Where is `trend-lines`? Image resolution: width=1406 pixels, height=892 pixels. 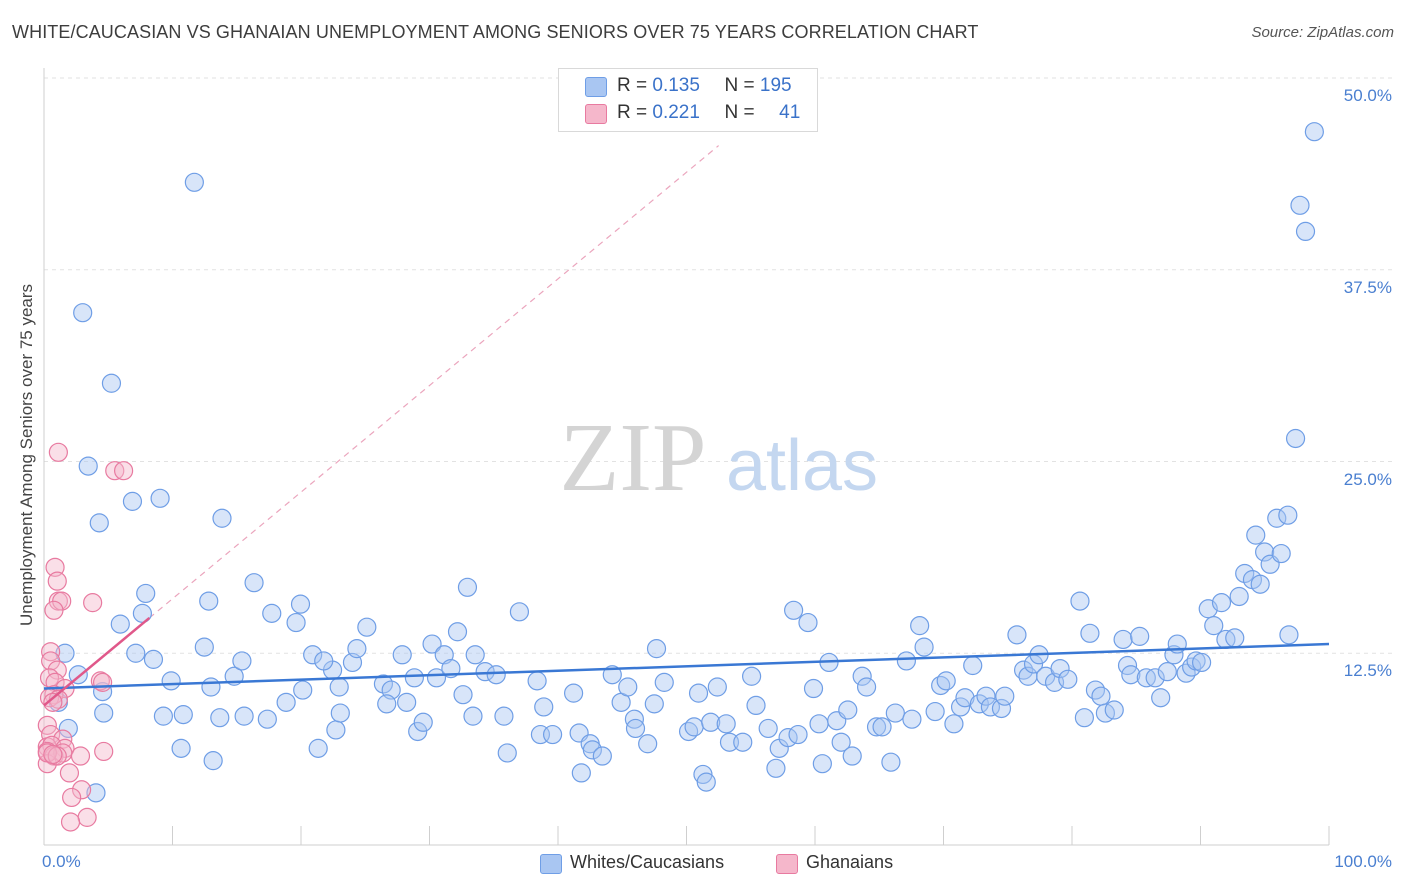 trend-lines is located at coordinates (686, 662).